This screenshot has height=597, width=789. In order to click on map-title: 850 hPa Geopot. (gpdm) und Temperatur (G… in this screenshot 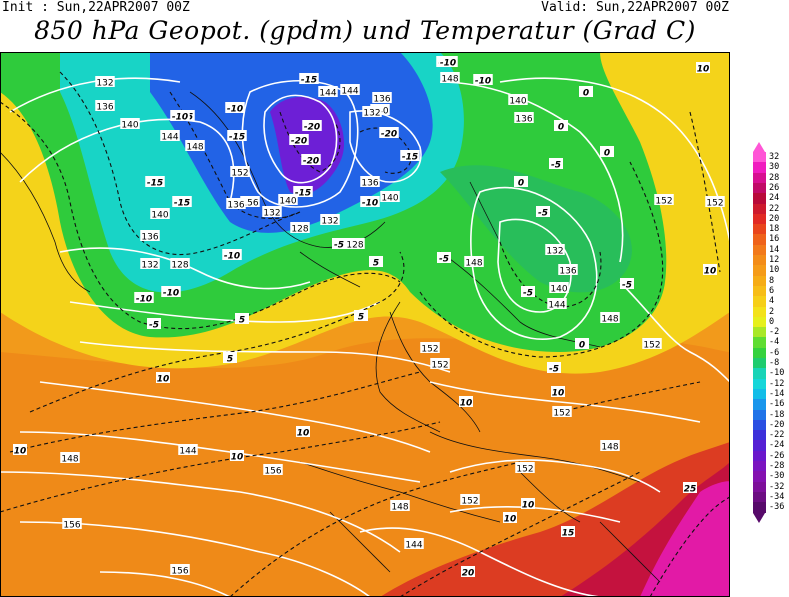, I will do `click(365, 30)`.